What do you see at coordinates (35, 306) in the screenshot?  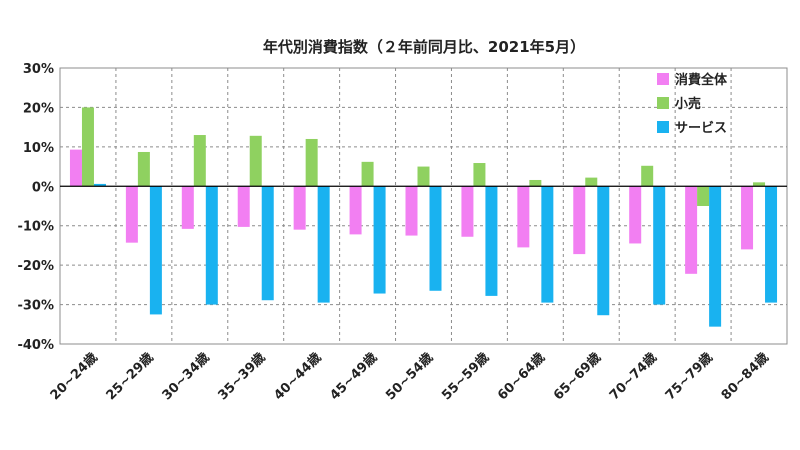 I see `y-tick-label: -30%` at bounding box center [35, 306].